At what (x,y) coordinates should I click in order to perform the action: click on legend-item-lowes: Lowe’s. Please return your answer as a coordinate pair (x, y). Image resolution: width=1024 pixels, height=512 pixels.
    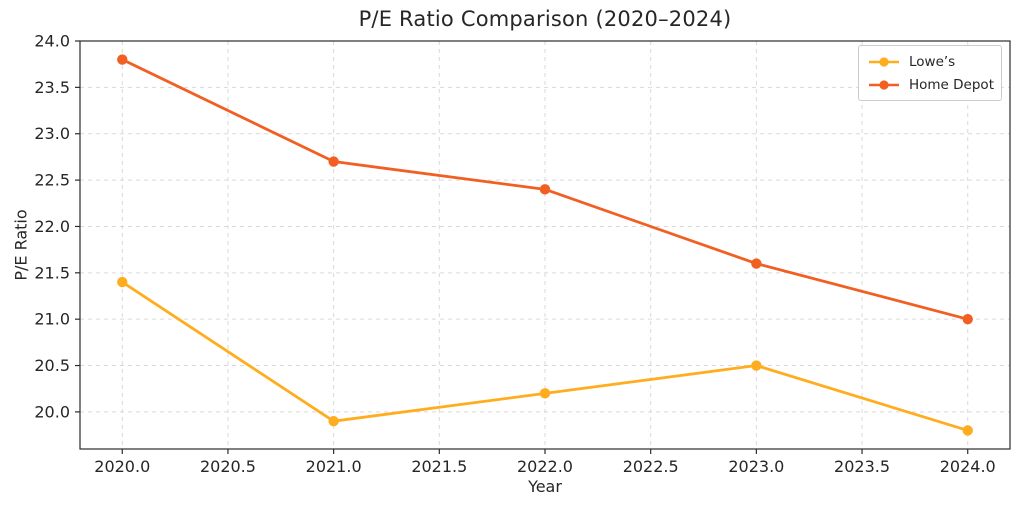
    Looking at the image, I should click on (930, 61).